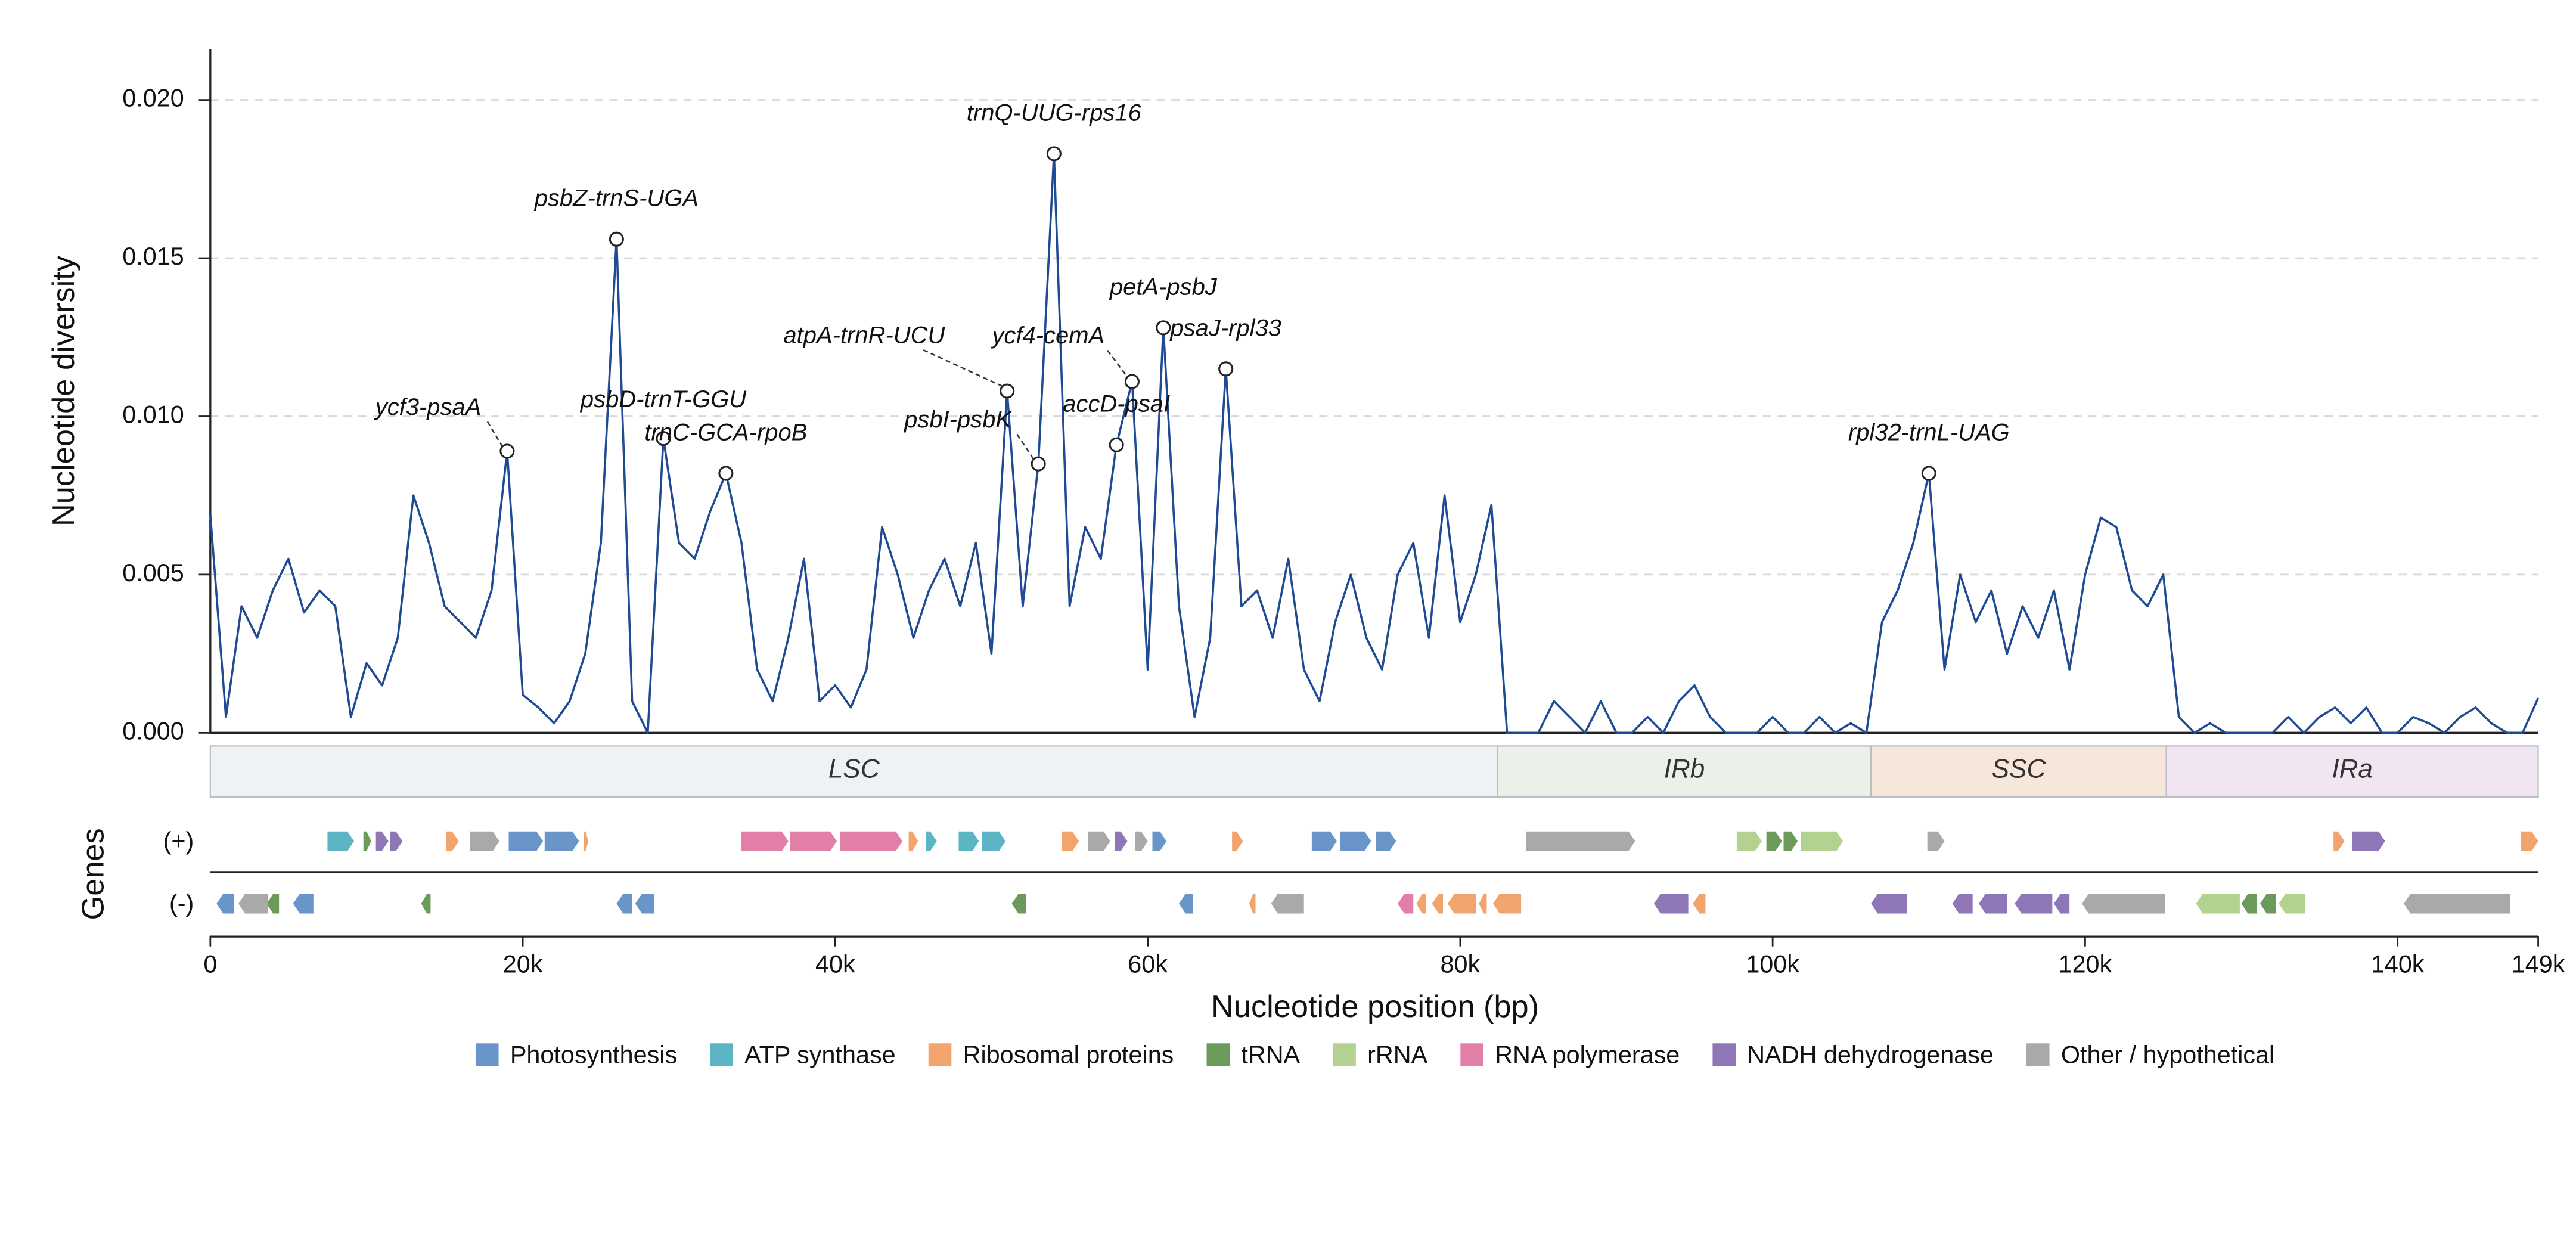  What do you see at coordinates (854, 768) in the screenshot?
I see `region-label: LSC` at bounding box center [854, 768].